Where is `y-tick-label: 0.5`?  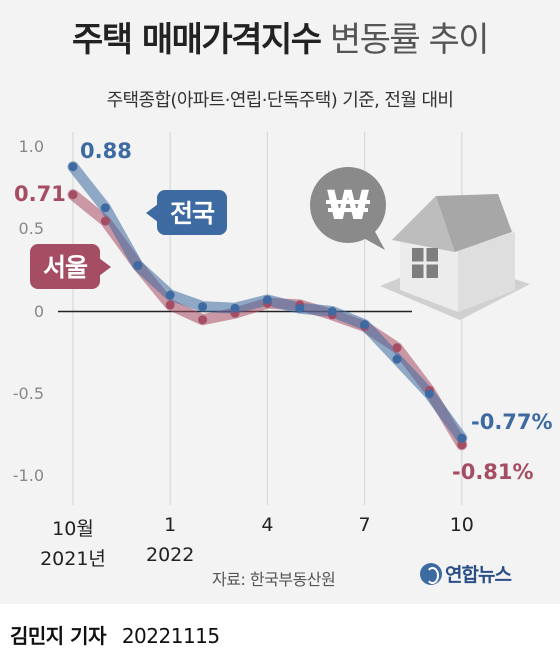 y-tick-label: 0.5 is located at coordinates (31, 229).